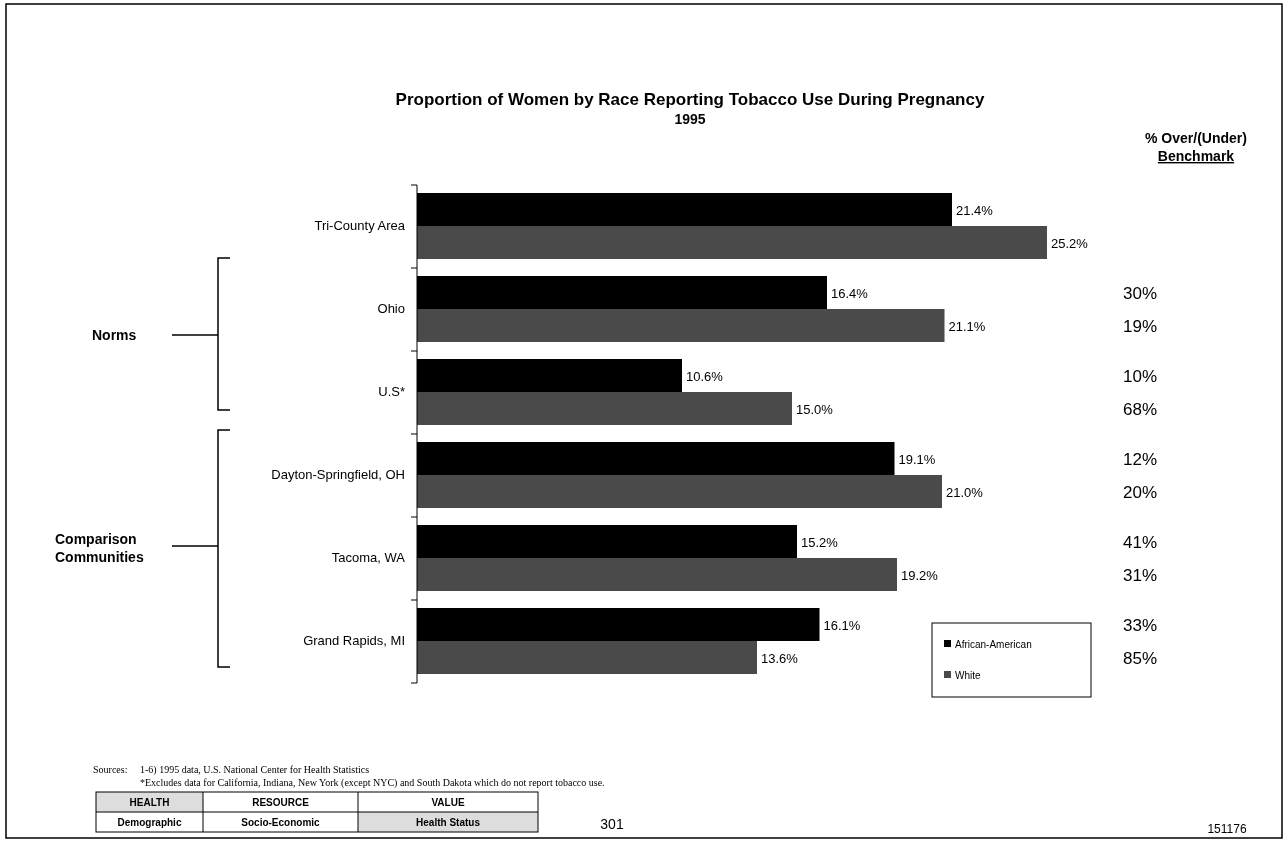 The width and height of the screenshot is (1287, 843). Describe the element at coordinates (920, 575) in the screenshot. I see `data-label: 19.2%` at that location.